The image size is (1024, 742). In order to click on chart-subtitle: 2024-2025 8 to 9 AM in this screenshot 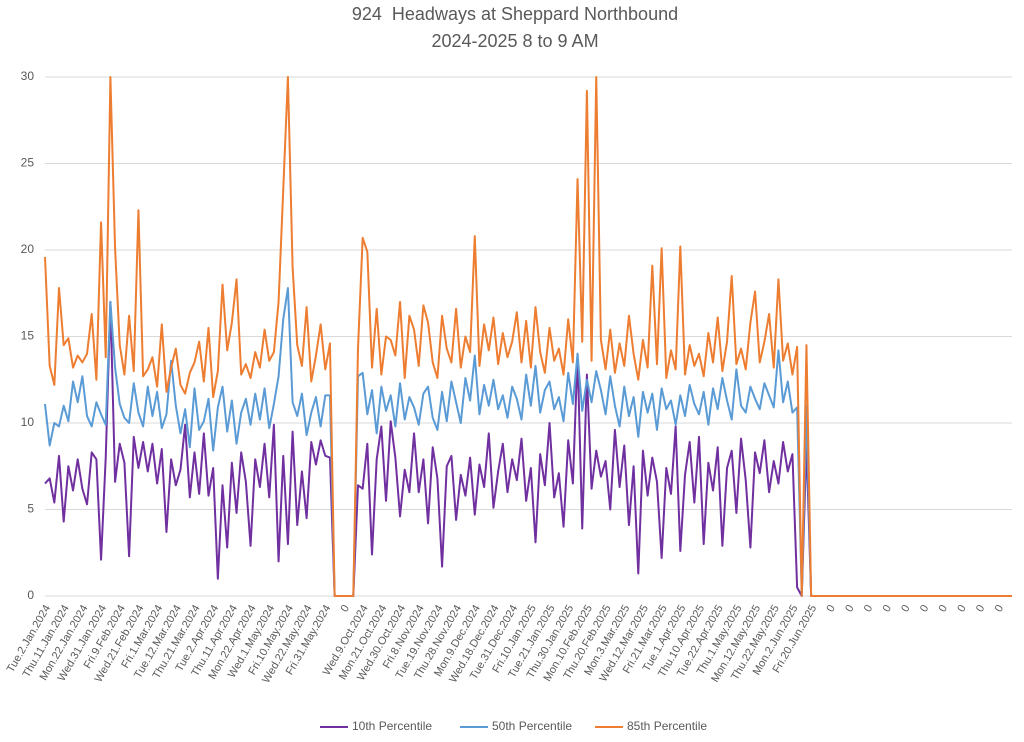, I will do `click(514, 41)`.